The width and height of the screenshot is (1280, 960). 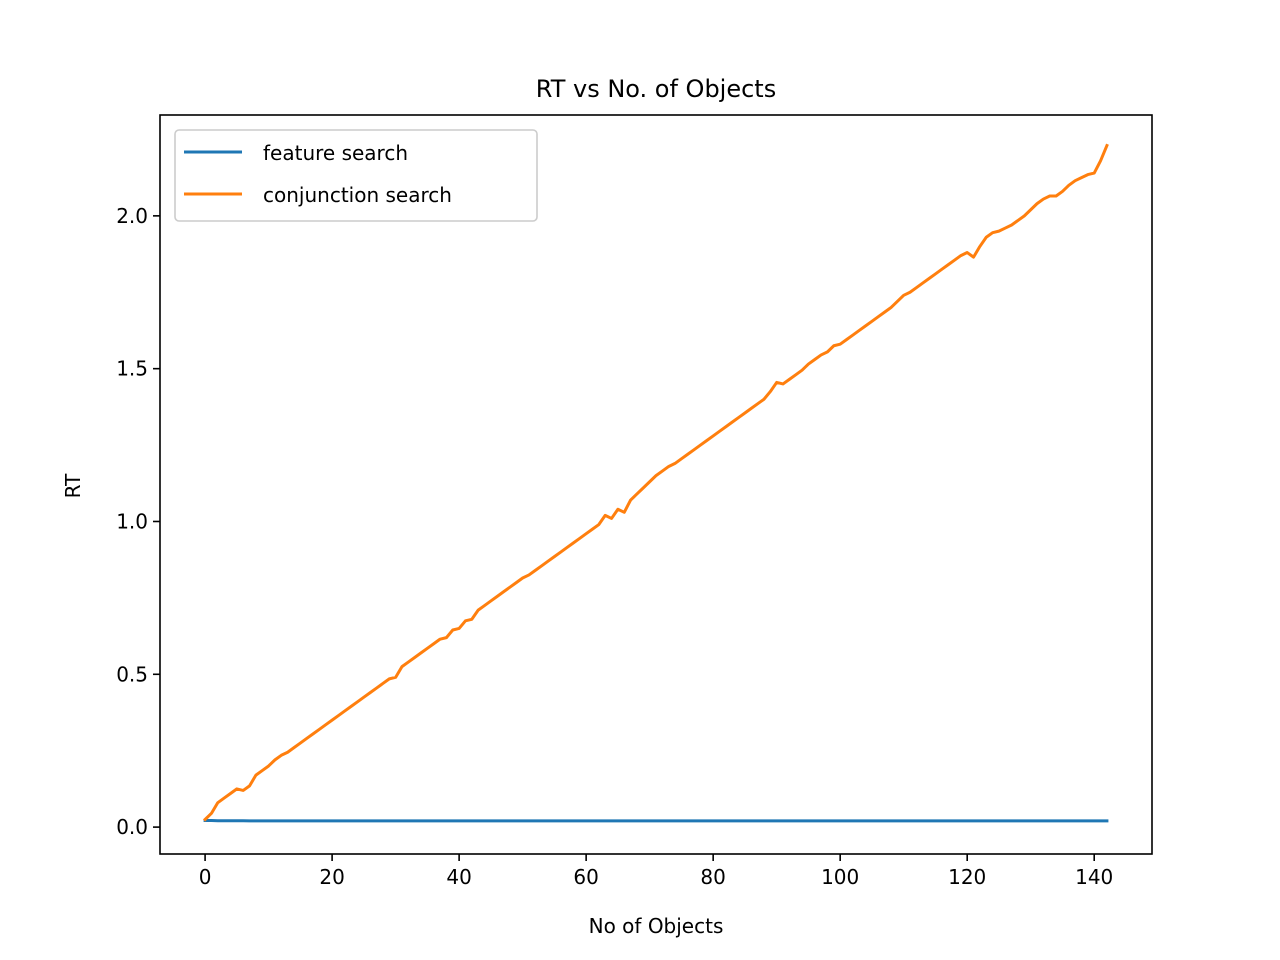 What do you see at coordinates (967, 877) in the screenshot?
I see `x-tick-label: 120` at bounding box center [967, 877].